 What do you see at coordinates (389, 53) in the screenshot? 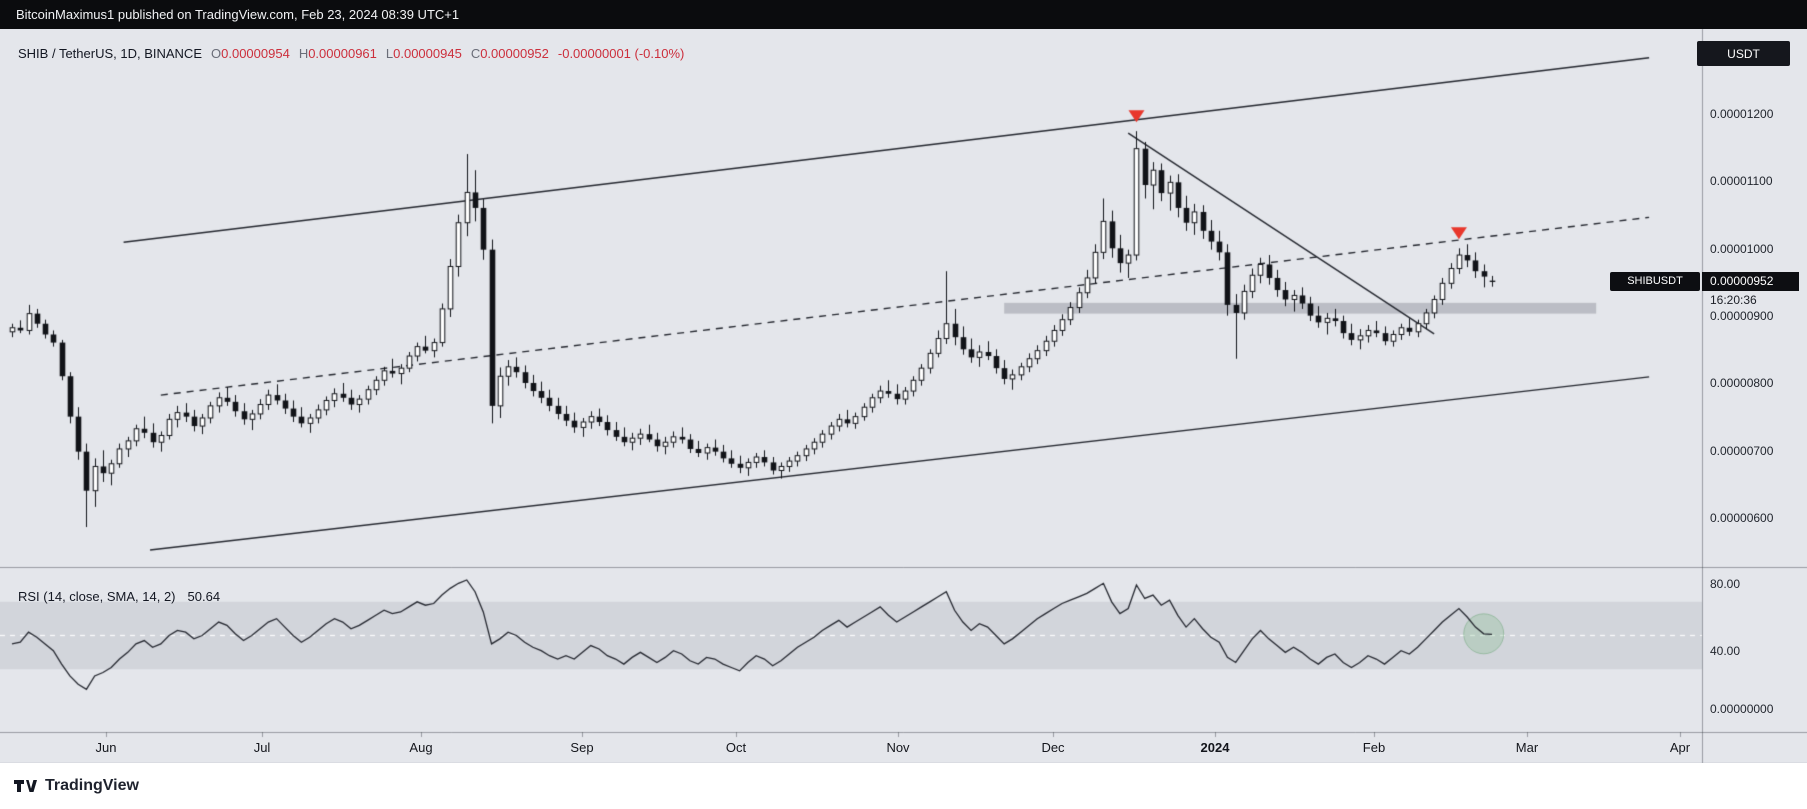
I see `low-label: L` at bounding box center [389, 53].